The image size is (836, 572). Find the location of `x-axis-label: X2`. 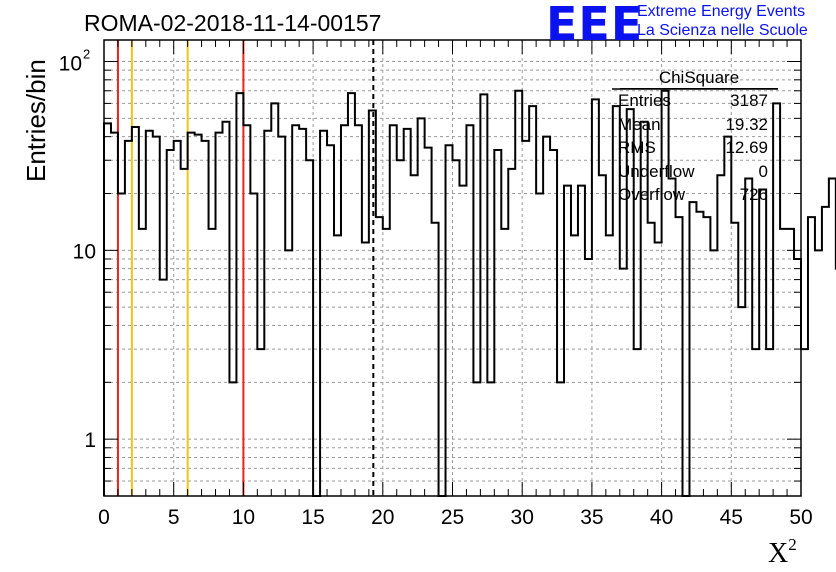

x-axis-label: X2 is located at coordinates (782, 552).